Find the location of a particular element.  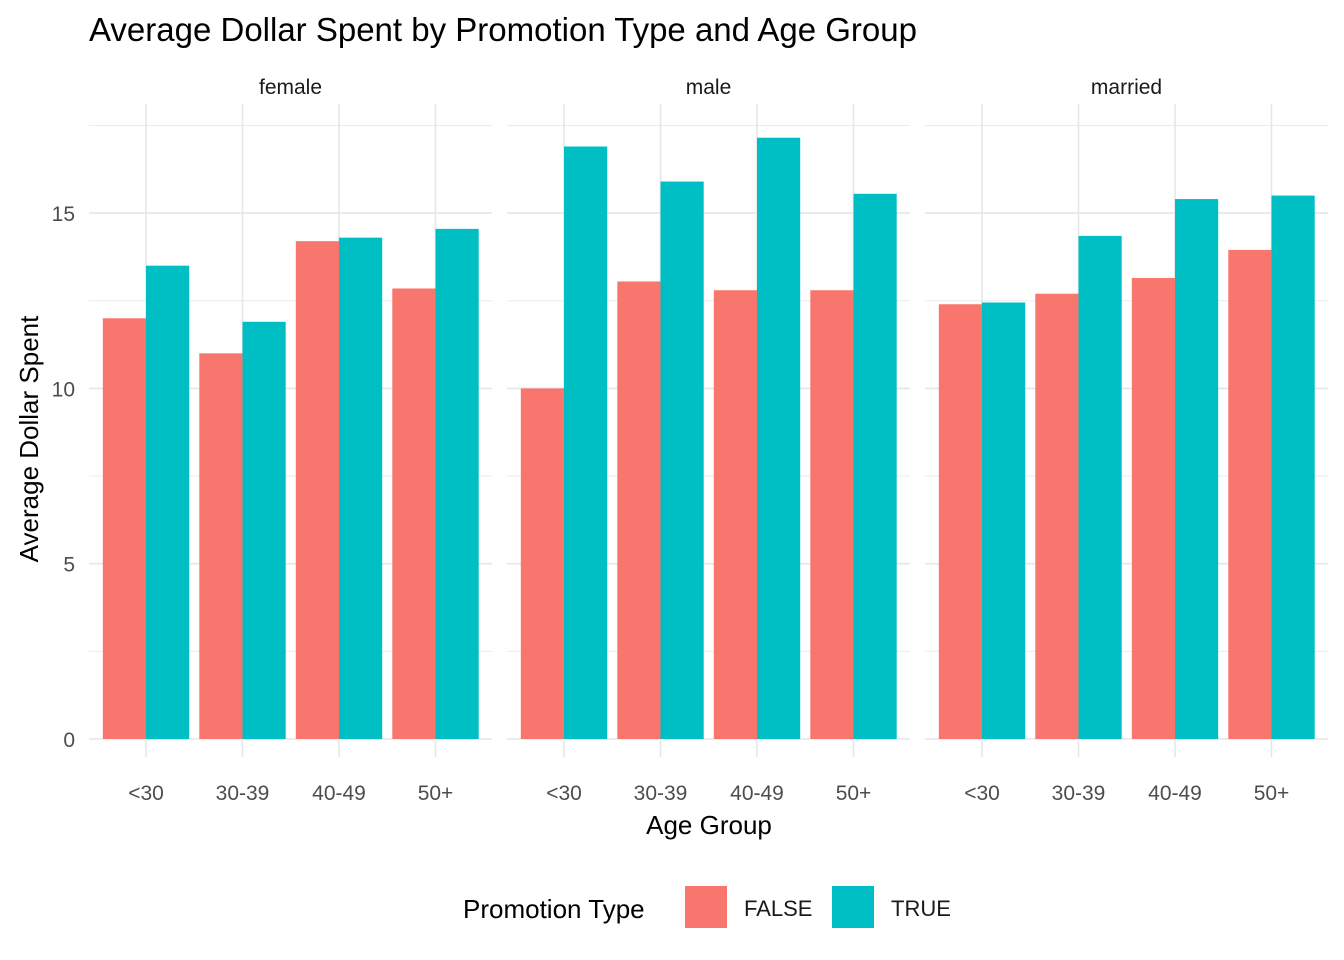

y-tick-label: 0 is located at coordinates (69, 740).